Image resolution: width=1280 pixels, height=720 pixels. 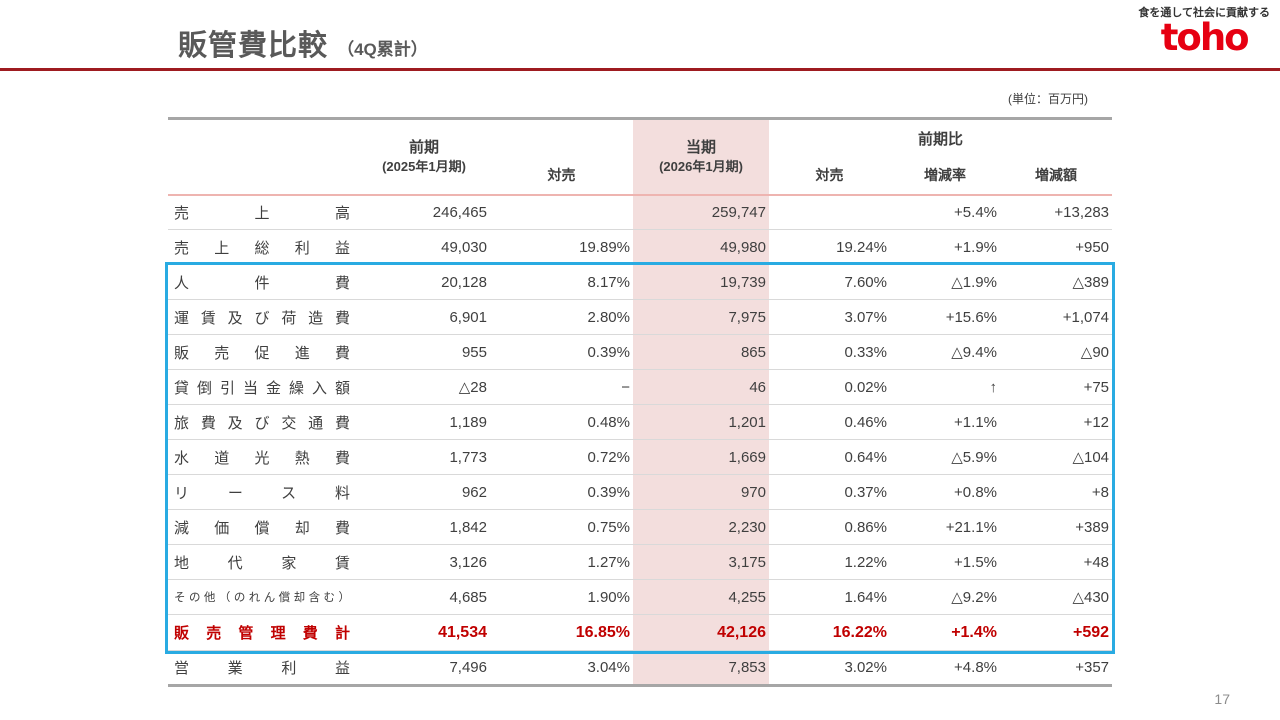 I want to click on prev-value: 6,901, so click(x=424, y=317).